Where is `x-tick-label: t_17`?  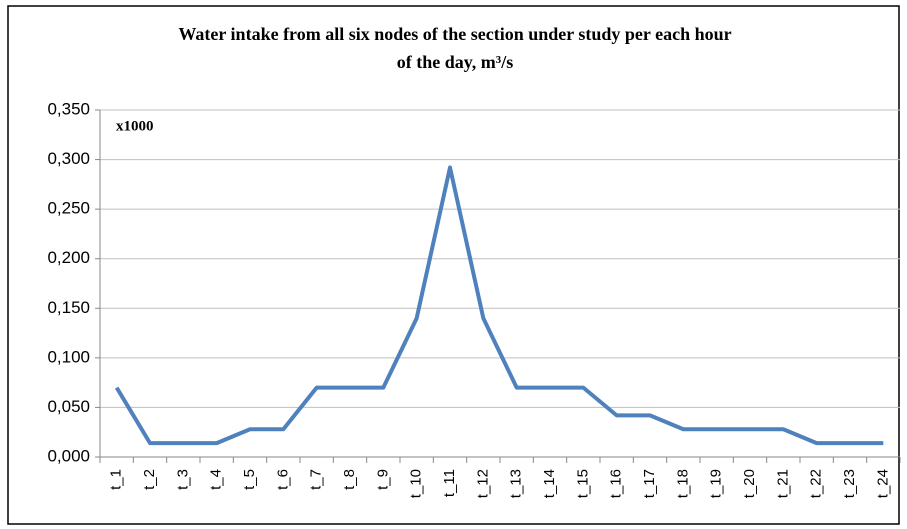 x-tick-label: t_17 is located at coordinates (649, 483).